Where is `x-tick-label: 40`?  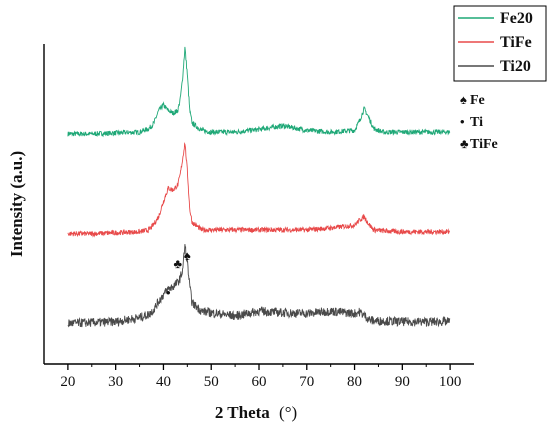 x-tick-label: 40 is located at coordinates (163, 382).